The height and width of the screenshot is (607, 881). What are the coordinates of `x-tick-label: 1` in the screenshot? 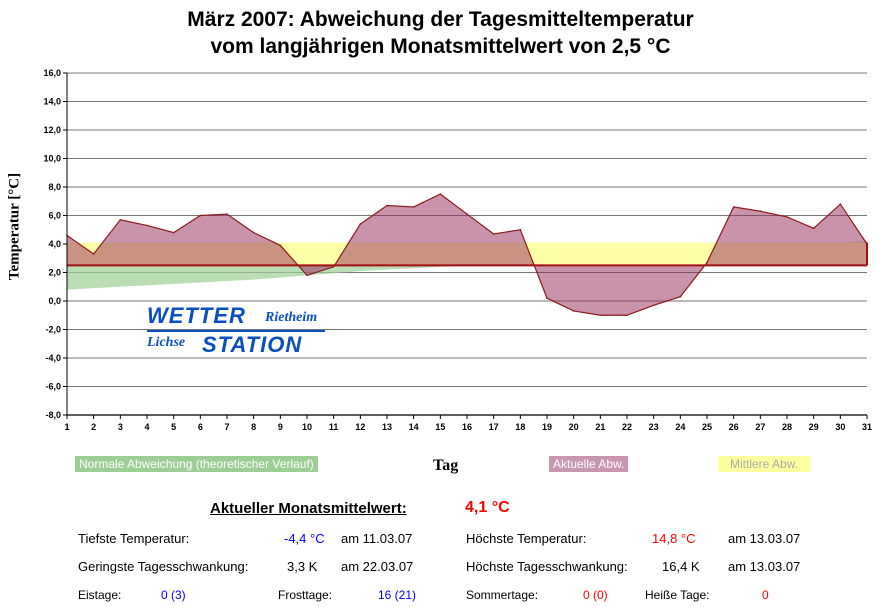 It's located at (66, 427).